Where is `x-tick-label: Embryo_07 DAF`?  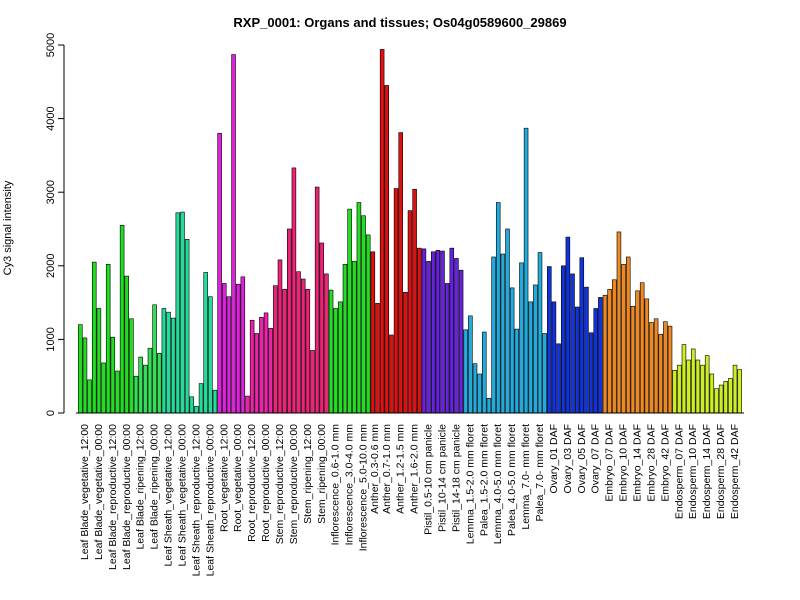
x-tick-label: Embryo_07 DAF is located at coordinates (610, 463).